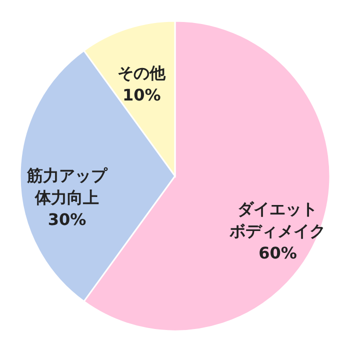  Describe the element at coordinates (67, 186) in the screenshot. I see `slice-label: 筋力アップ体力向上` at that location.